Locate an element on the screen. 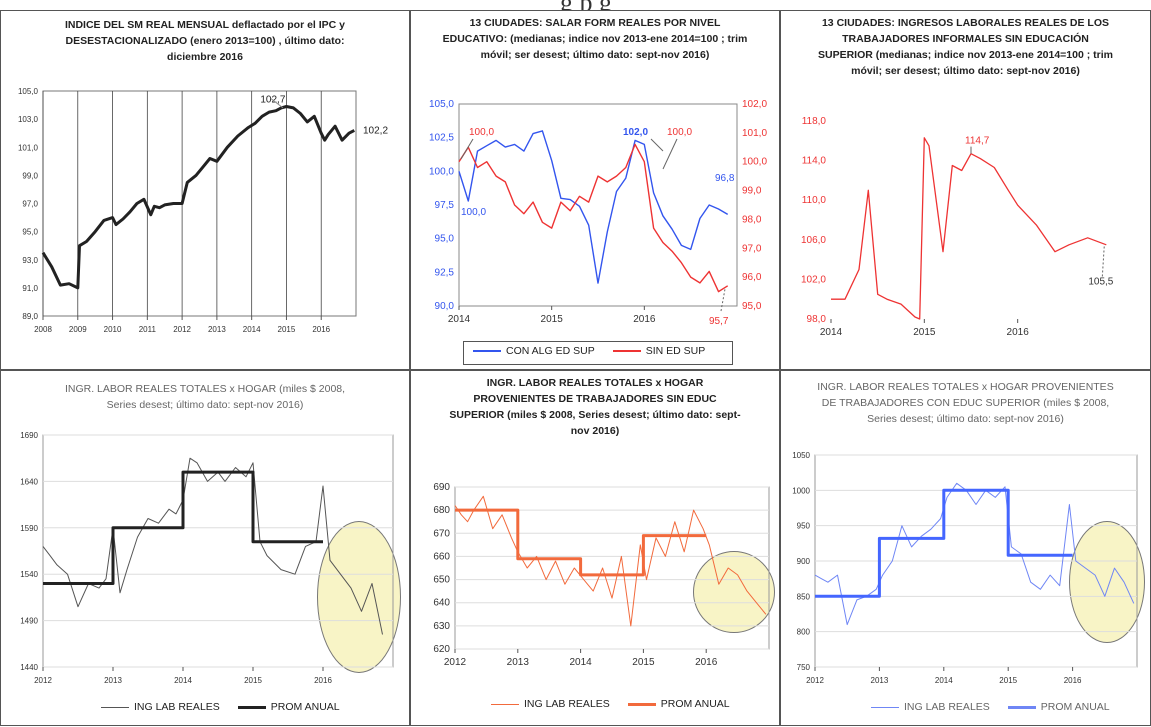 Image resolution: width=1151 pixels, height=727 pixels. data-label: 95,7 is located at coordinates (719, 321).